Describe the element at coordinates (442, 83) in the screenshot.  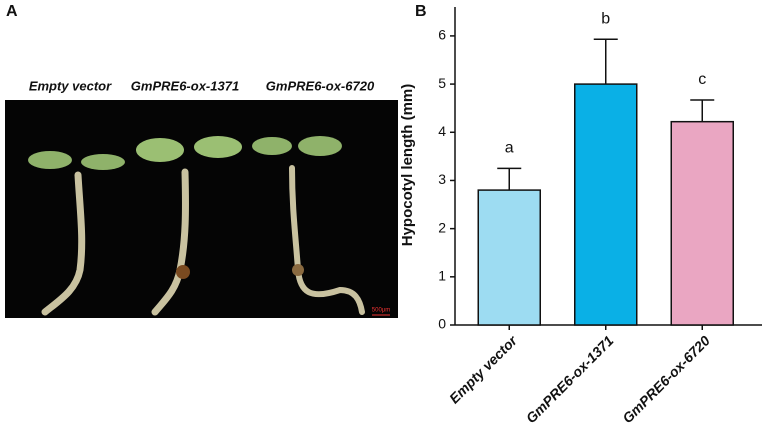
I see `y-tick-label: 5` at that location.